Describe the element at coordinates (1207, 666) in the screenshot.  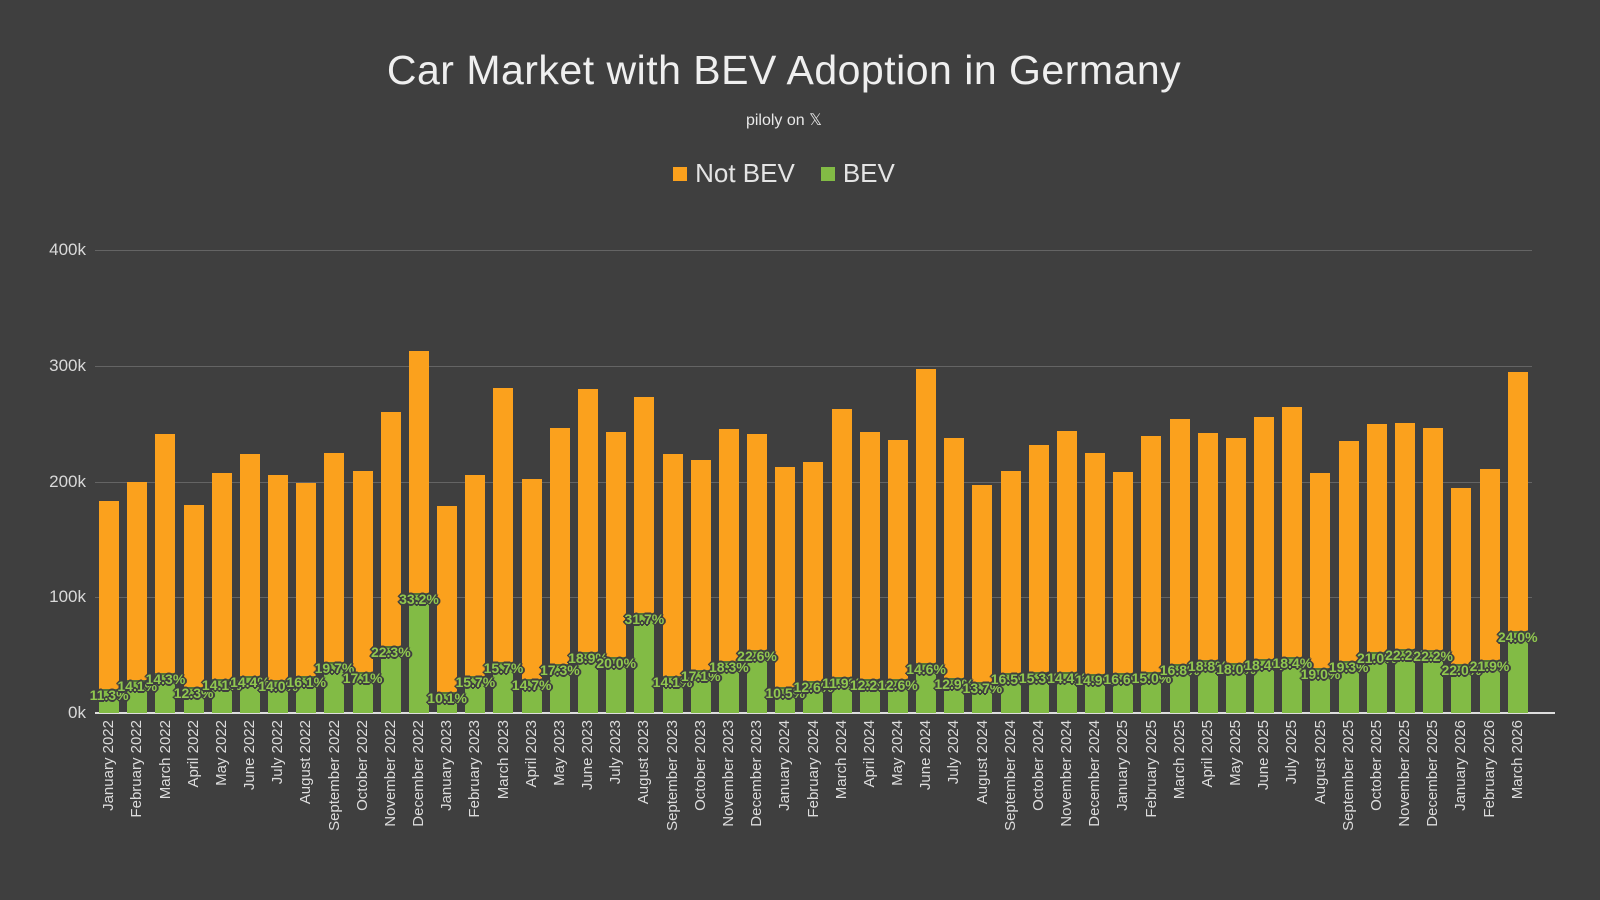
I see `bev-share-label: 18.8%` at that location.